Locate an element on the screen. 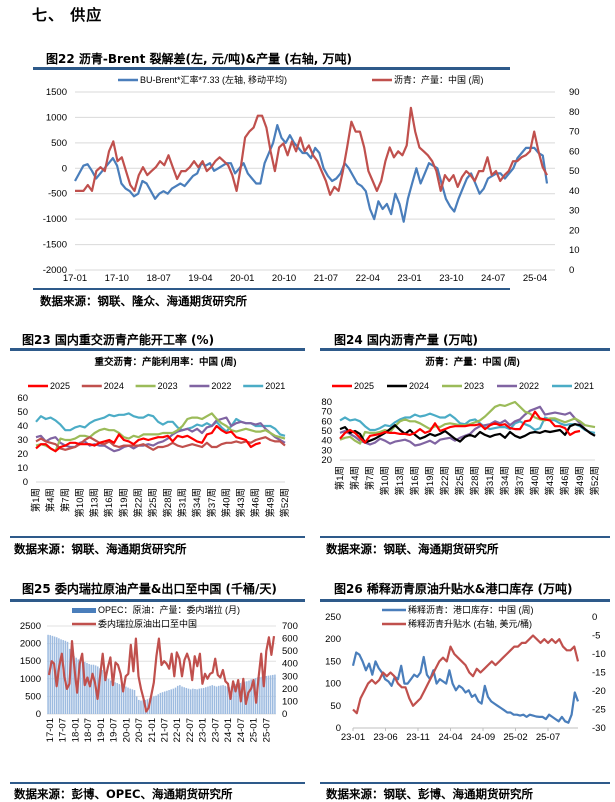 The width and height of the screenshot is (615, 802). y-left-tick: 2000 is located at coordinates (30, 644).